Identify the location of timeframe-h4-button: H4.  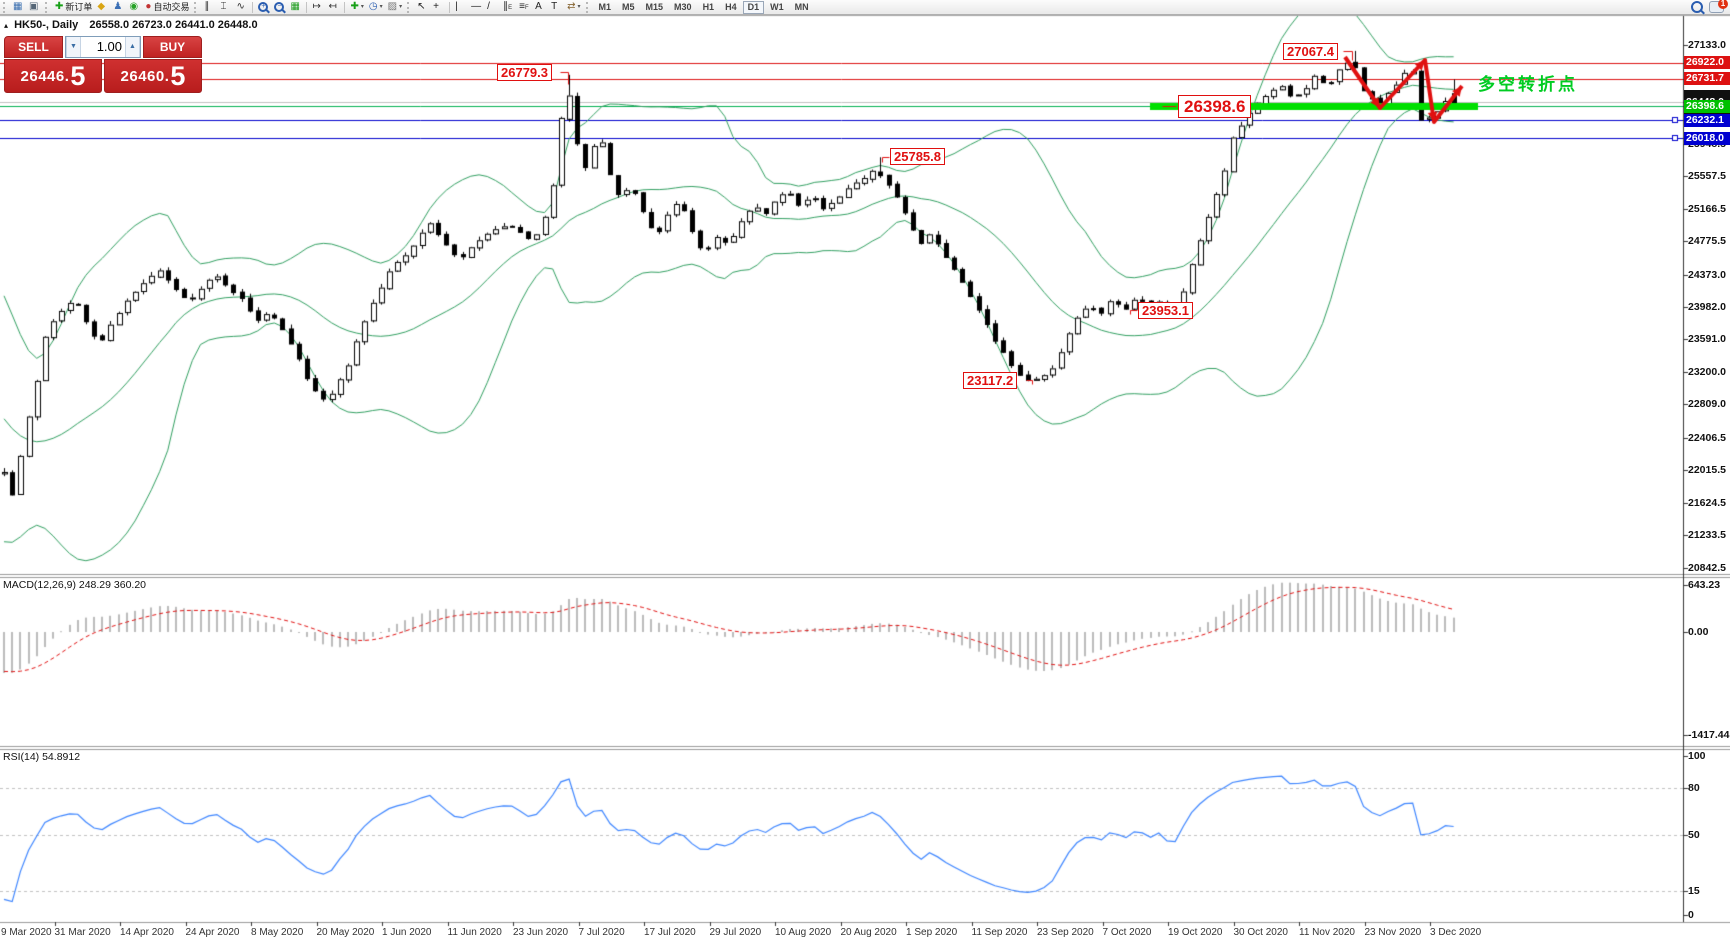
(731, 7).